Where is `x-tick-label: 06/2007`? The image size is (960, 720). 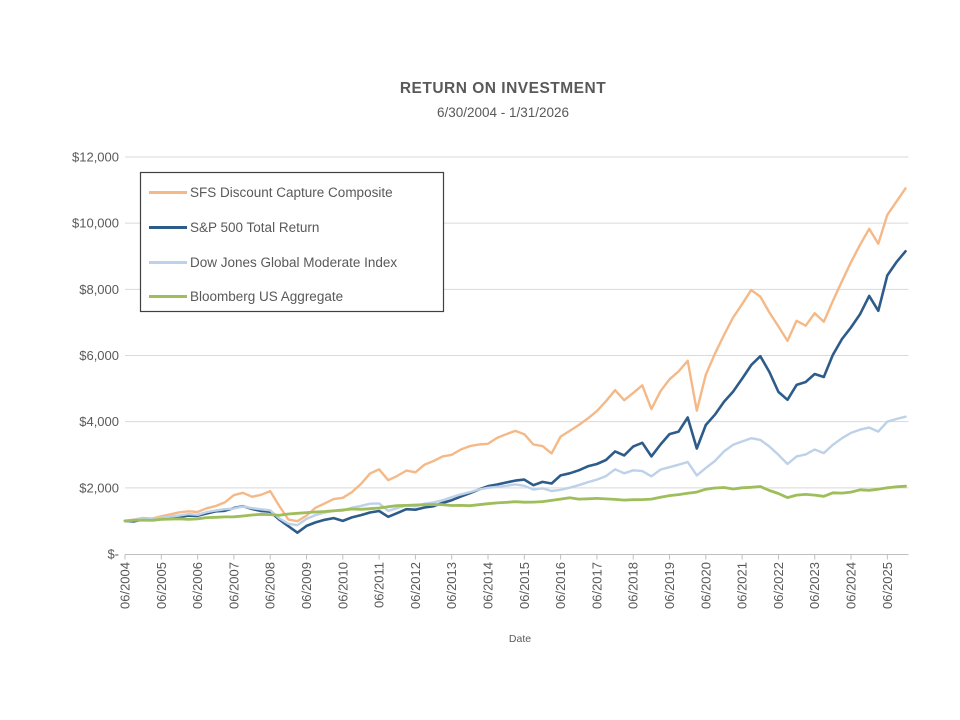
x-tick-label: 06/2007 is located at coordinates (233, 585).